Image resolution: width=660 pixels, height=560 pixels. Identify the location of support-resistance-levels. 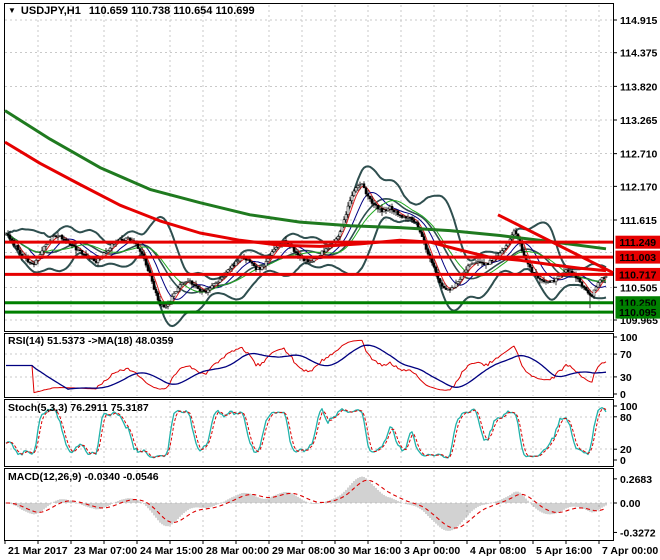
(309, 277).